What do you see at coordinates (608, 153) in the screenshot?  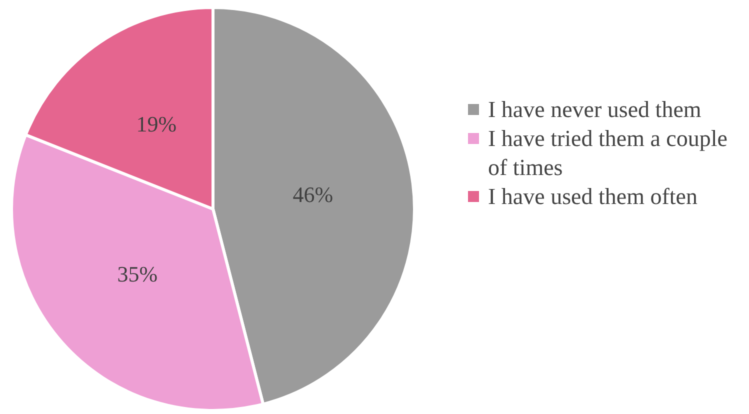 I see `legend-label: I have tried them a couple of times` at bounding box center [608, 153].